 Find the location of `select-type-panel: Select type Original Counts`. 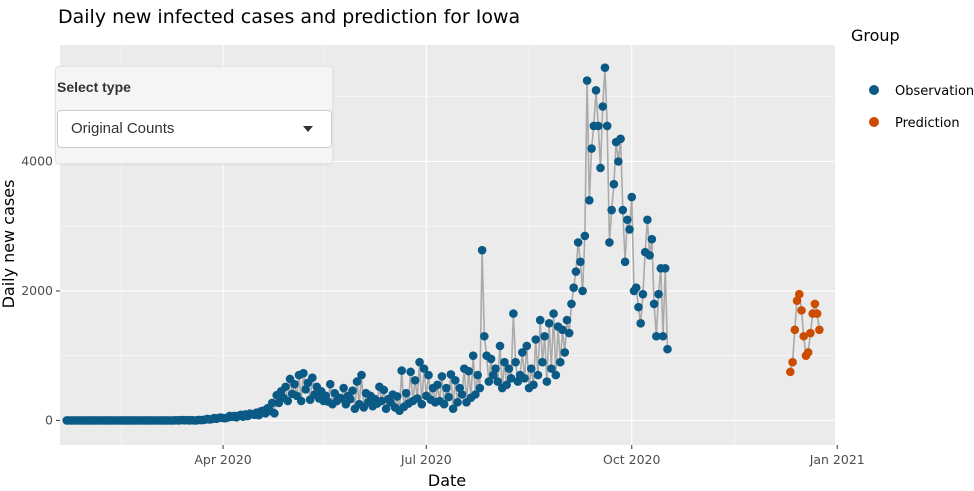

select-type-panel: Select type Original Counts is located at coordinates (194, 115).